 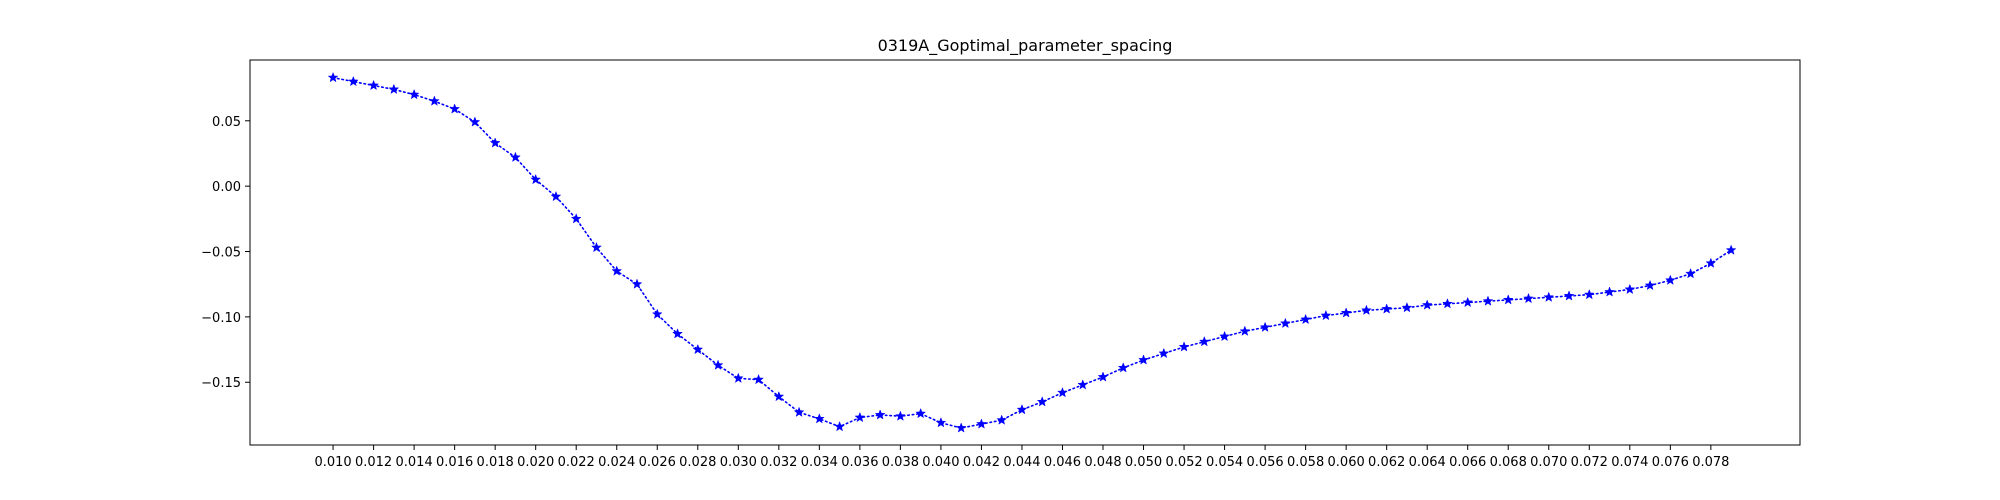 I want to click on x-tick-label: 0.038, so click(x=900, y=462).